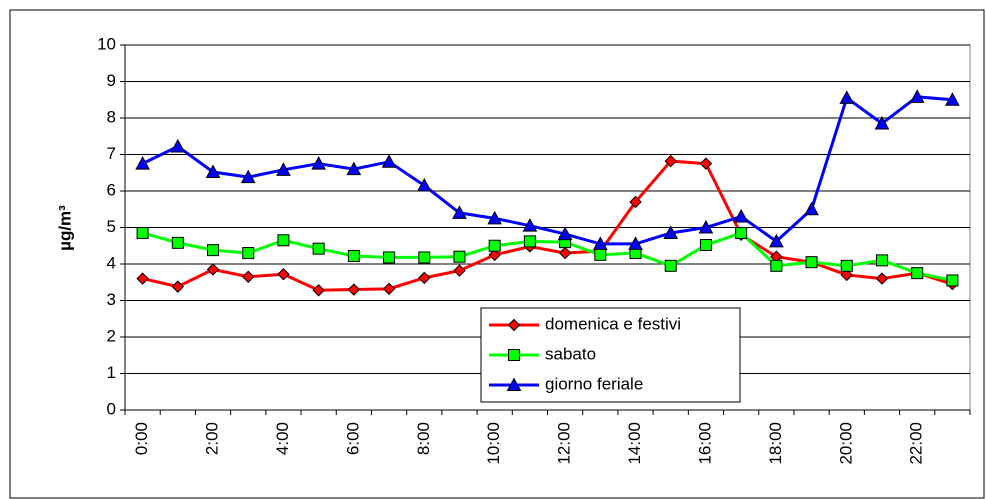 The width and height of the screenshot is (986, 499). Describe the element at coordinates (111, 262) in the screenshot. I see `y-tick-label: 4` at that location.